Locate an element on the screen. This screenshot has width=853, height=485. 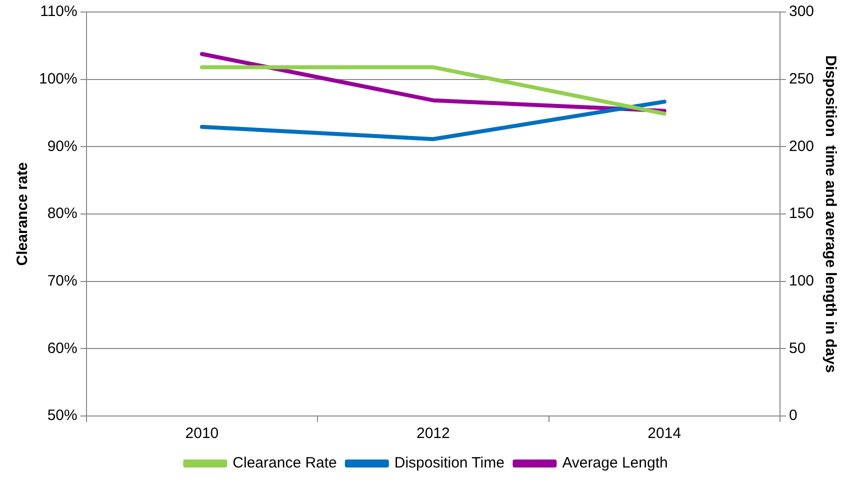
y-tick-label: 70% is located at coordinates (62, 281).